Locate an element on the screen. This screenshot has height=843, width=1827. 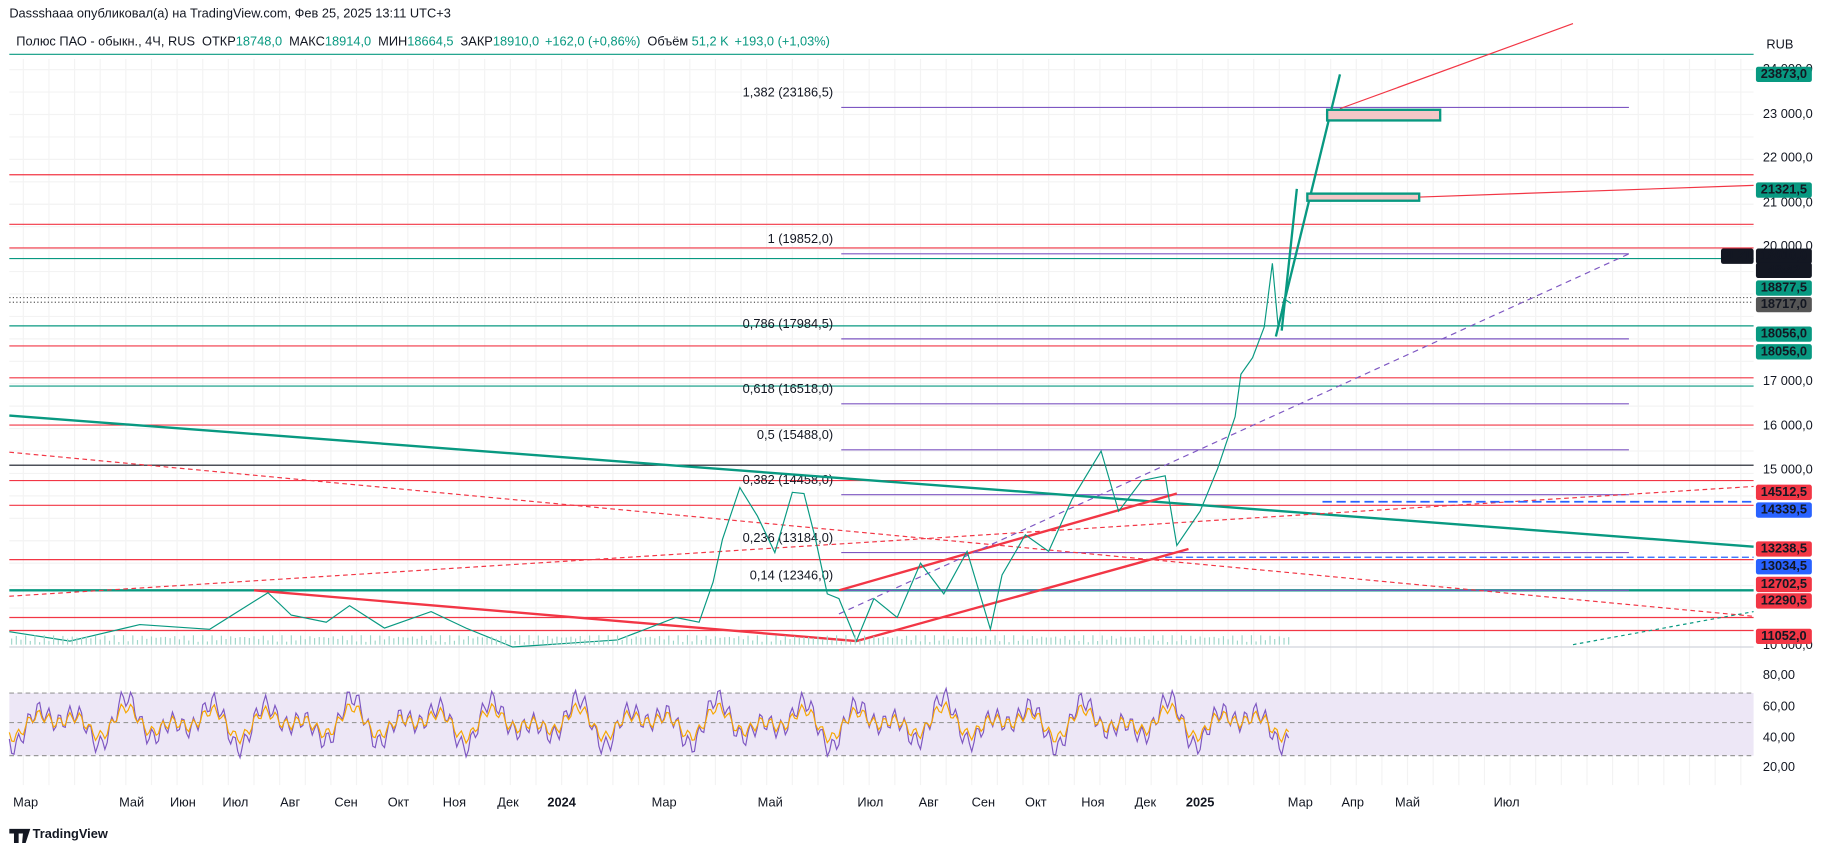
legend-part: Объём is located at coordinates (667, 41).